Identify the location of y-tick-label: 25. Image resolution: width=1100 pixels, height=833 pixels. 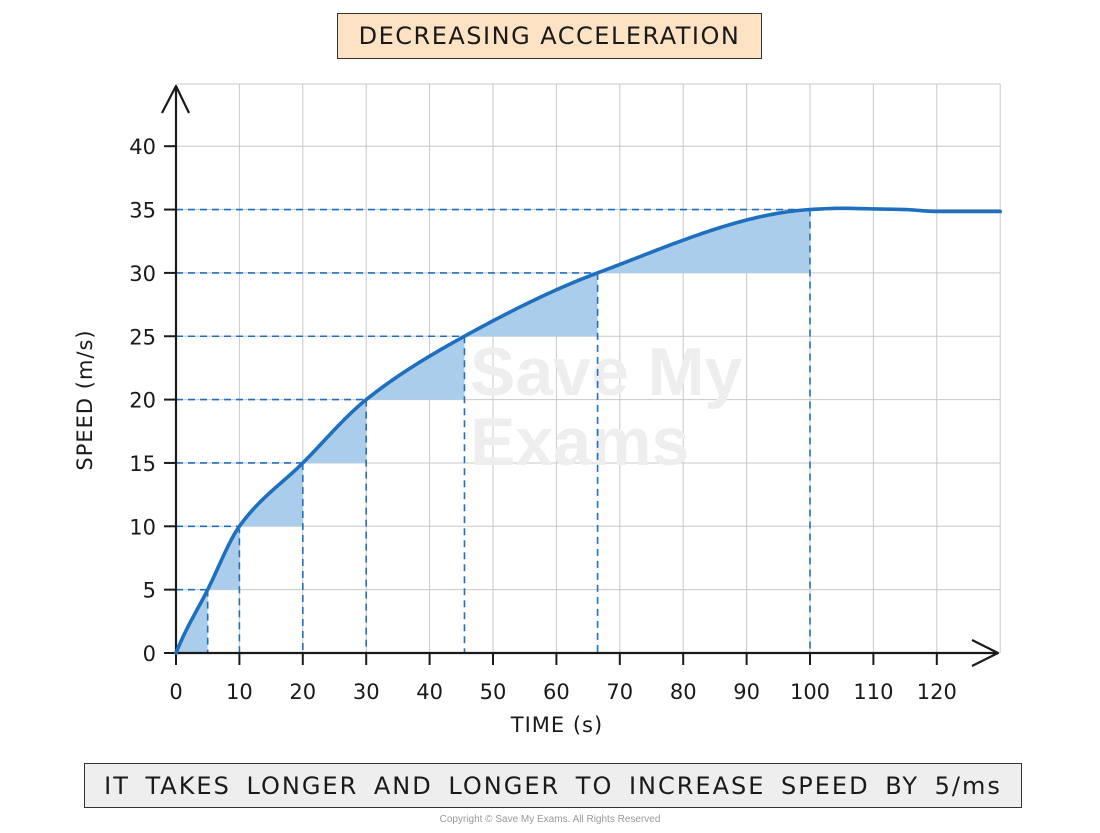
(142, 337).